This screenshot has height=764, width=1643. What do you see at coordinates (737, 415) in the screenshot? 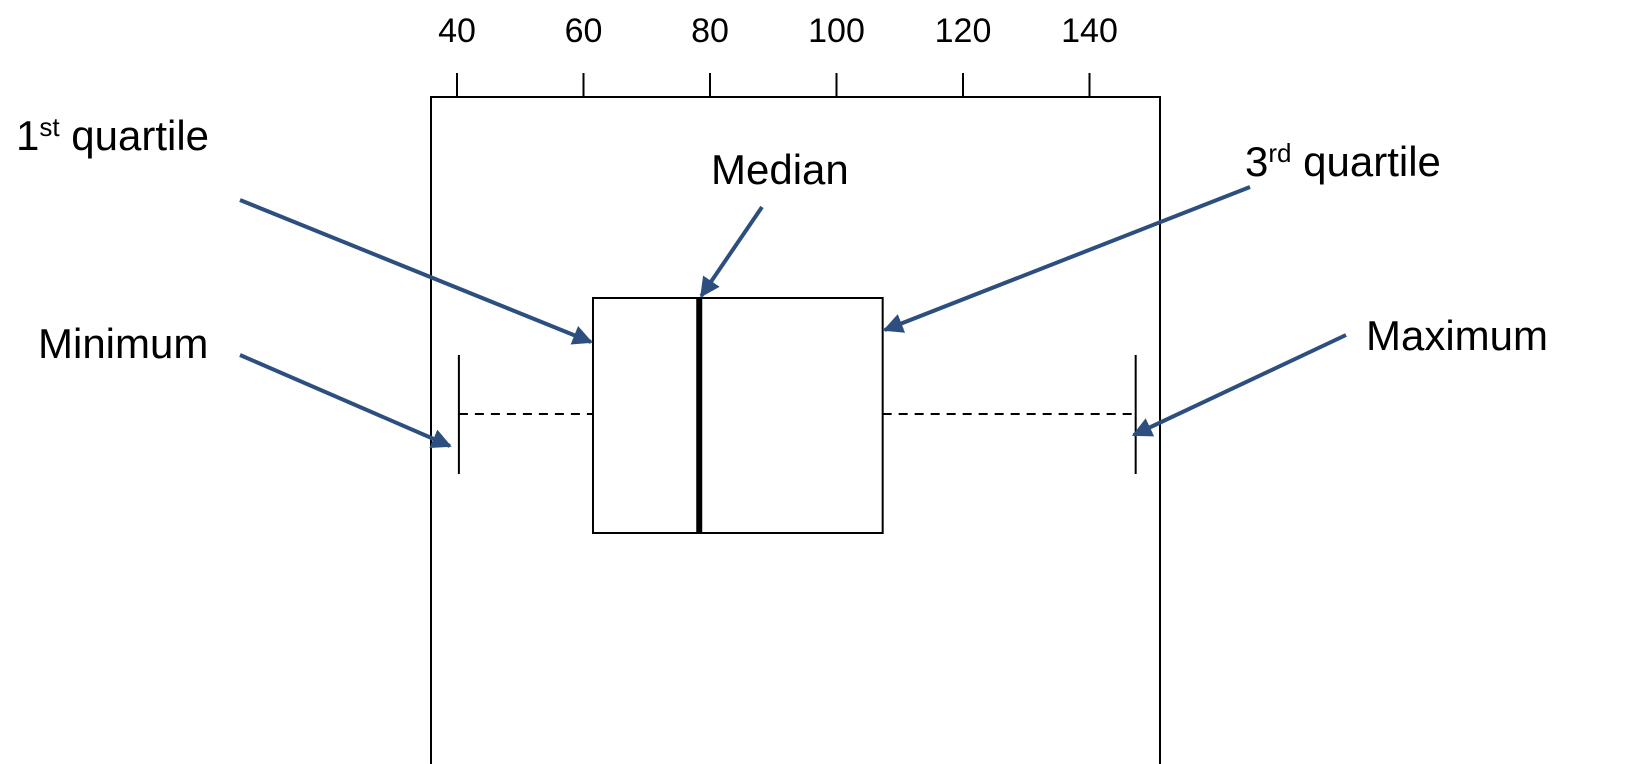
I see `iqr-box` at bounding box center [737, 415].